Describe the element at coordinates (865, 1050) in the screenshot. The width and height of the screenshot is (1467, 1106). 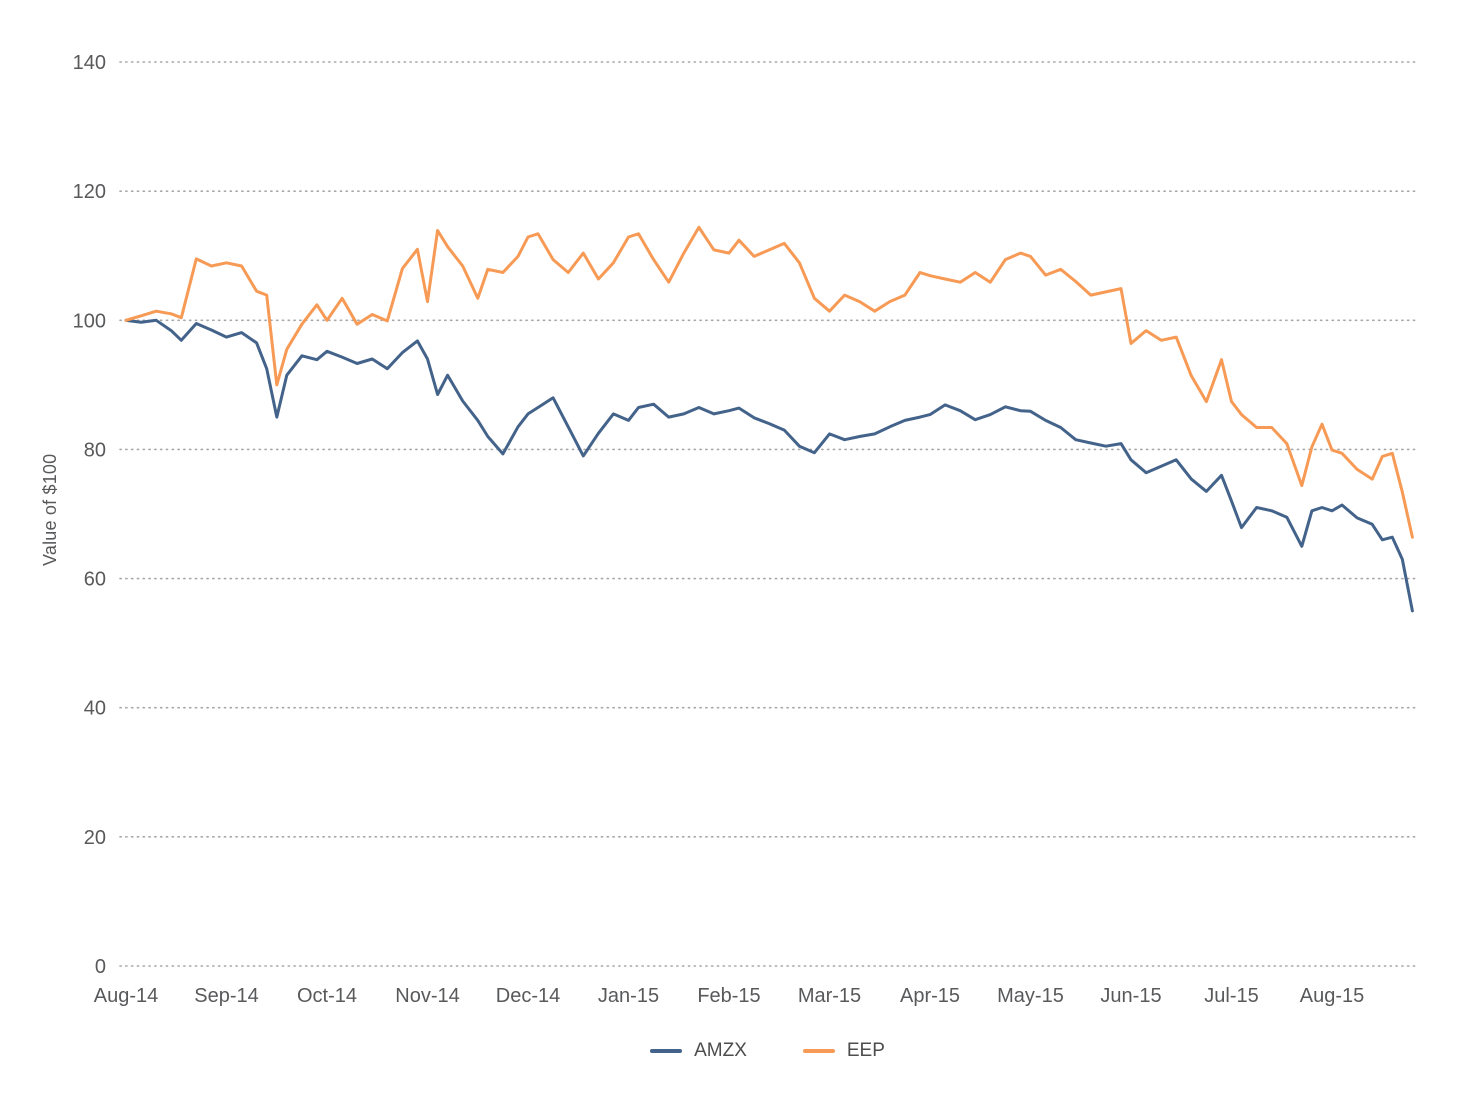
I see `legend-label-eep: EEP` at that location.